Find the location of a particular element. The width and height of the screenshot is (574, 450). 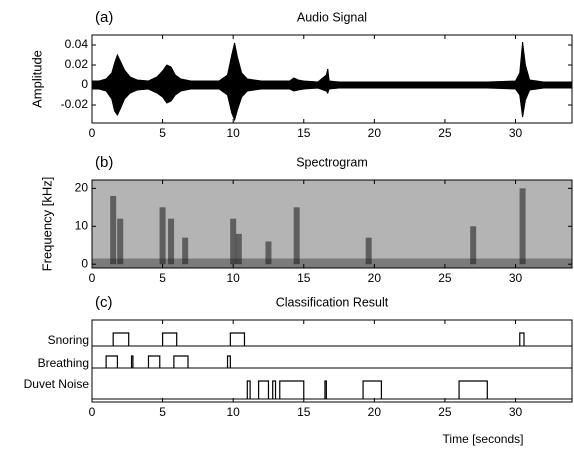

panel-title: Spectrogram is located at coordinates (332, 162).